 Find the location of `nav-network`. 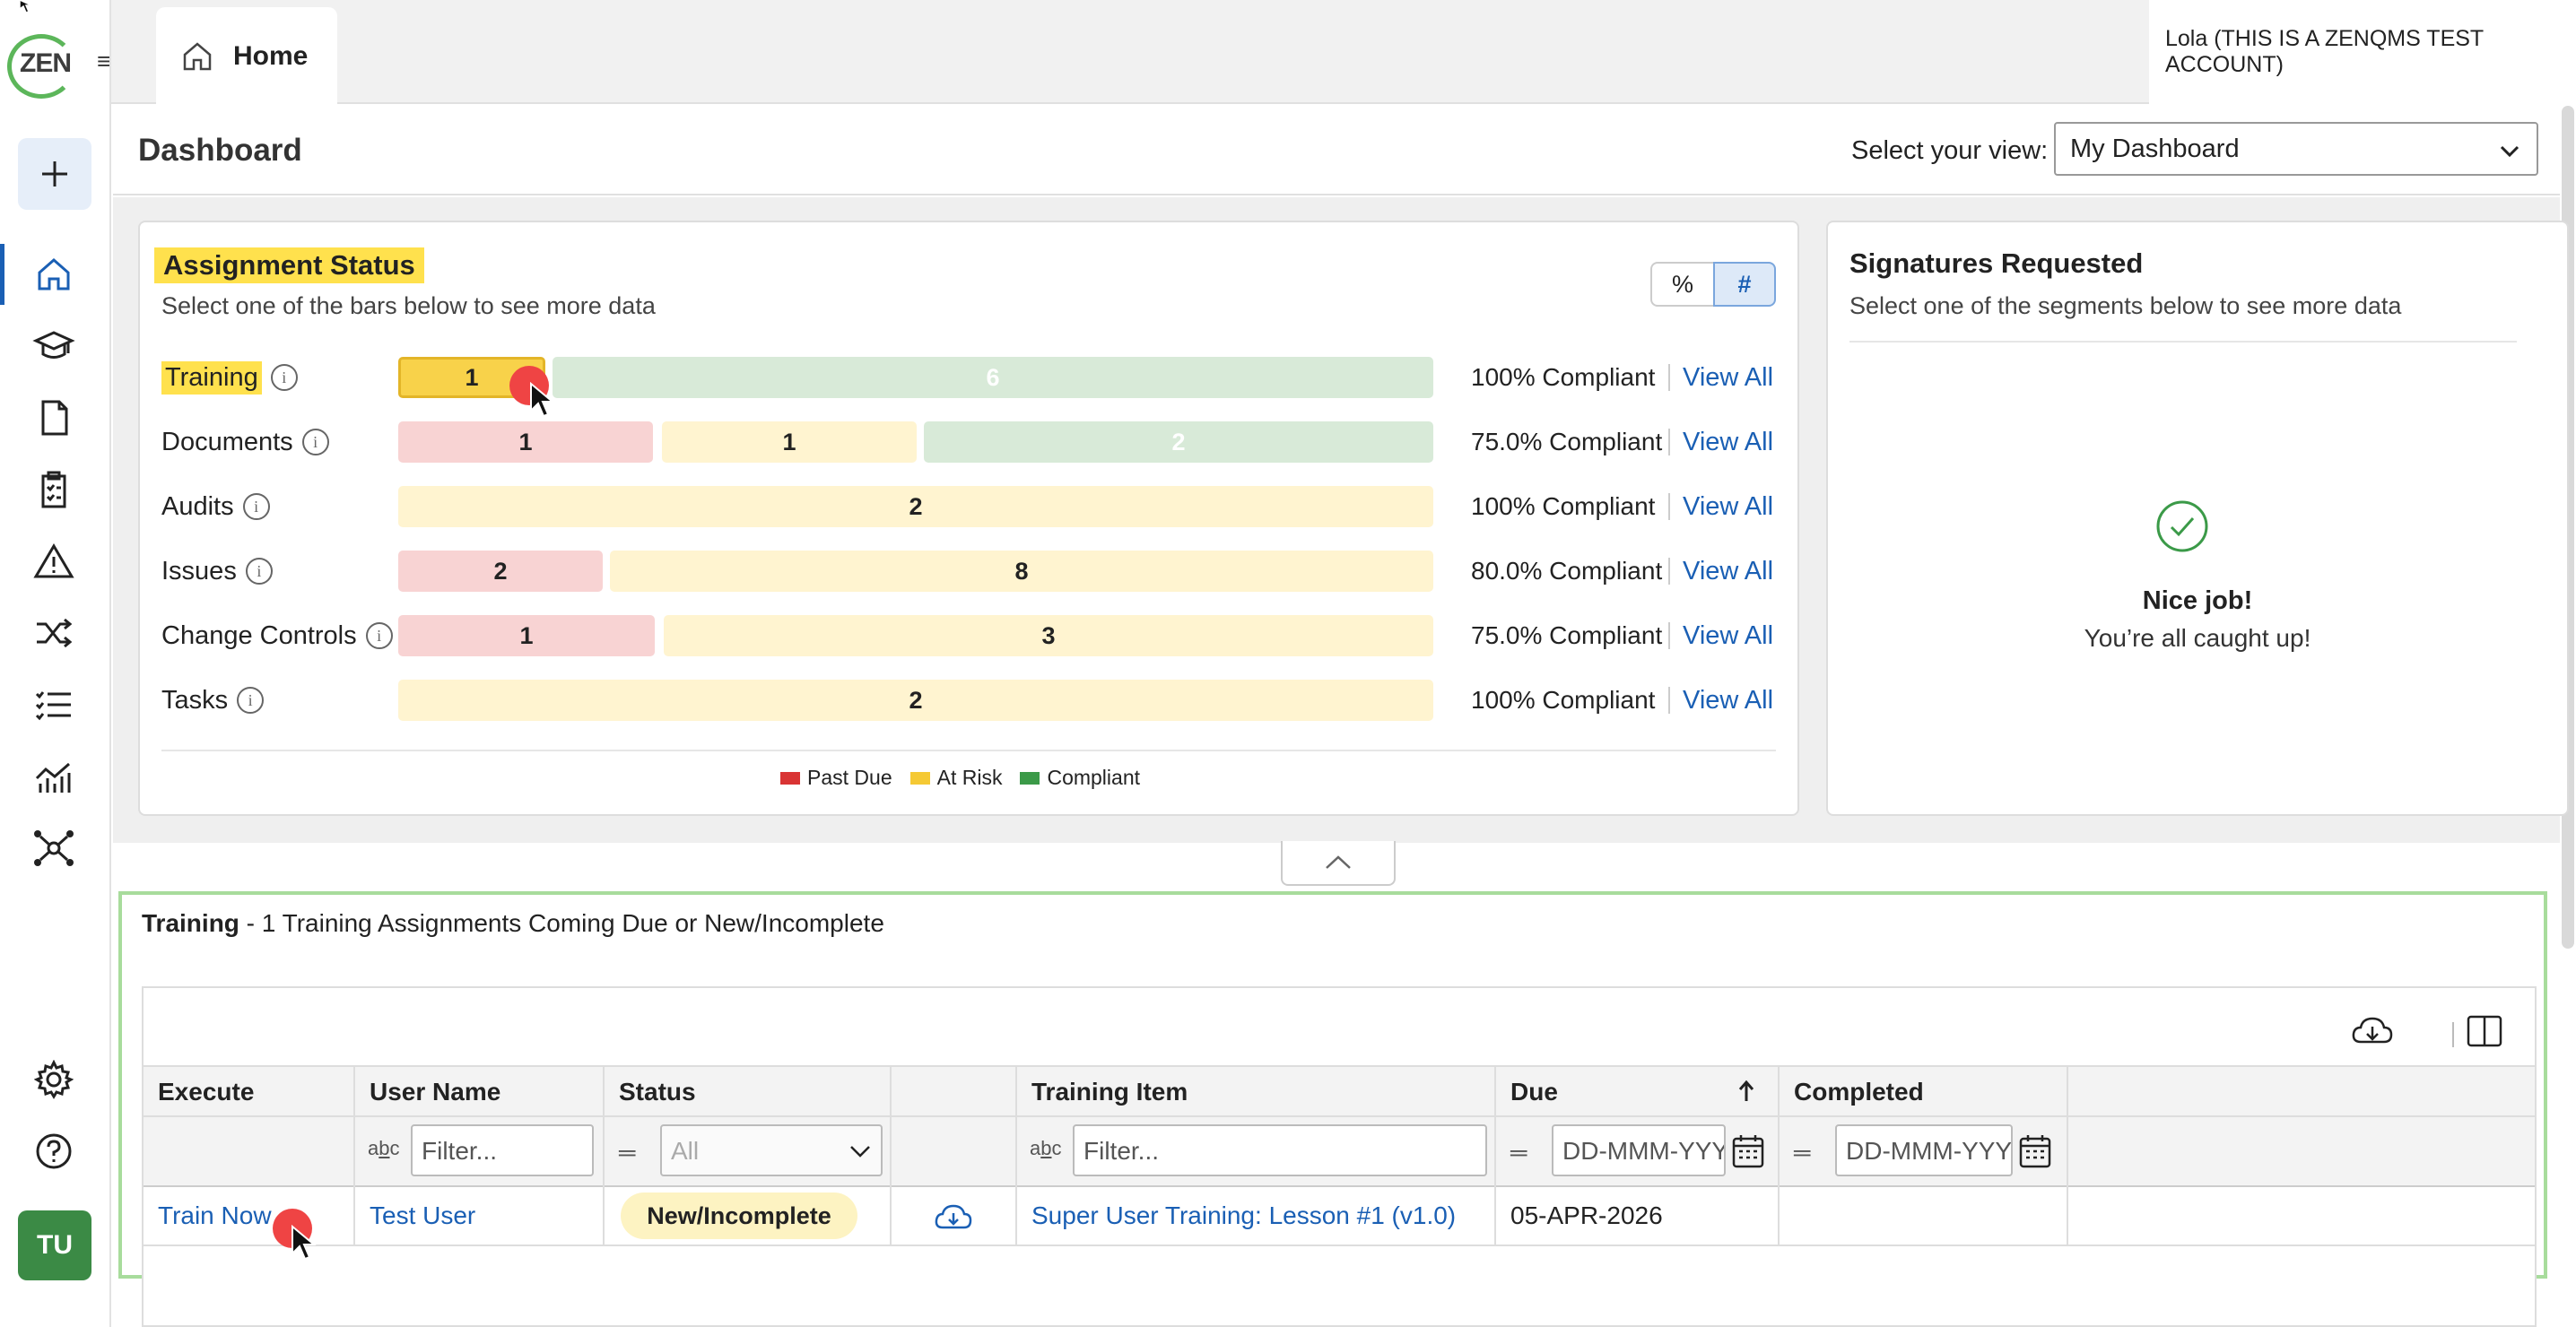

nav-network is located at coordinates (54, 848).